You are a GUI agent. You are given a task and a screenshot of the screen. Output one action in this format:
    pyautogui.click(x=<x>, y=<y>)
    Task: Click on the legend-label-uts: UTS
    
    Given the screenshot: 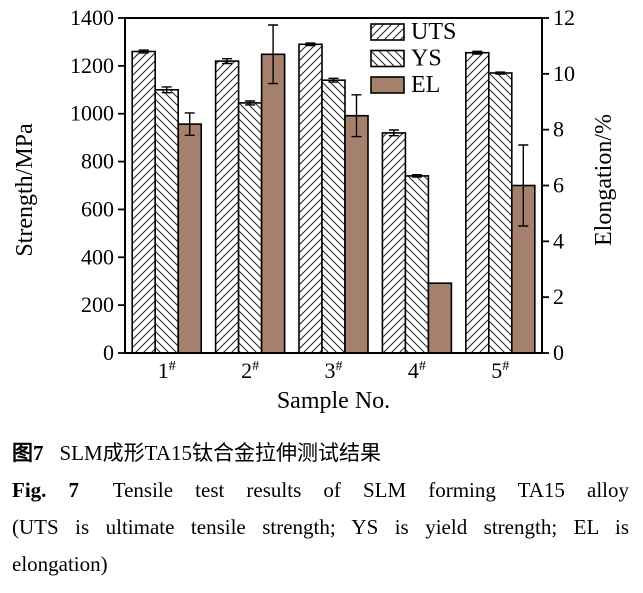 What is the action you would take?
    pyautogui.click(x=433, y=32)
    